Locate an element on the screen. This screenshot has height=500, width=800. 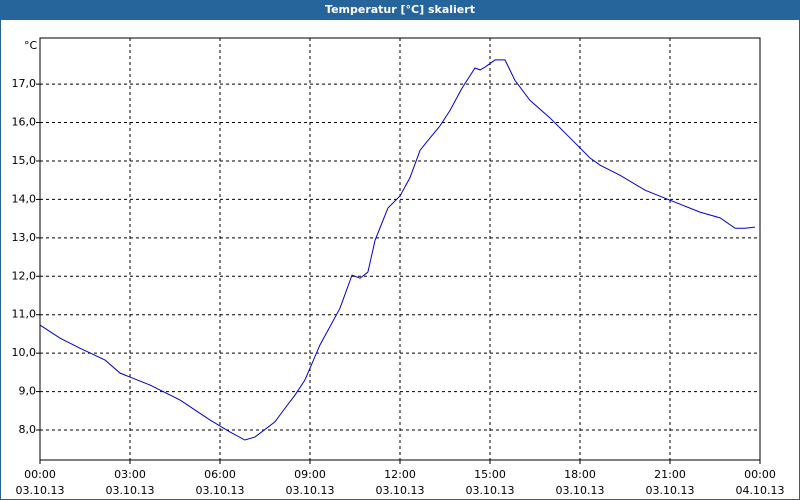
chart-title: Temperatur [°C] skaliert is located at coordinates (400, 9).